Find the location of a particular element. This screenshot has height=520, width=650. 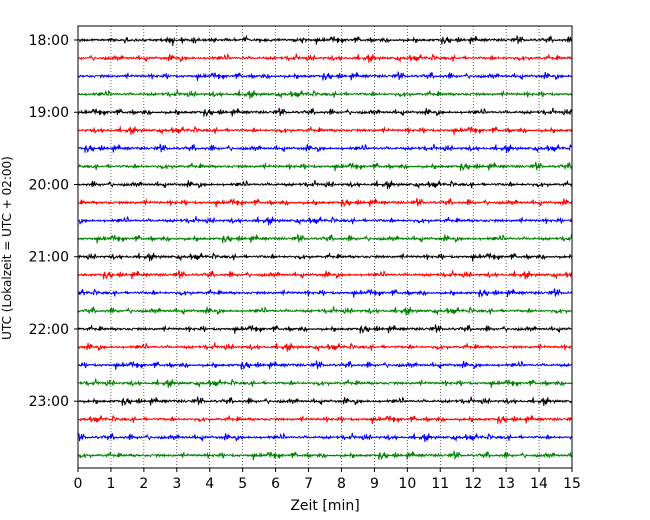

x-tick-label: 6 is located at coordinates (275, 484).